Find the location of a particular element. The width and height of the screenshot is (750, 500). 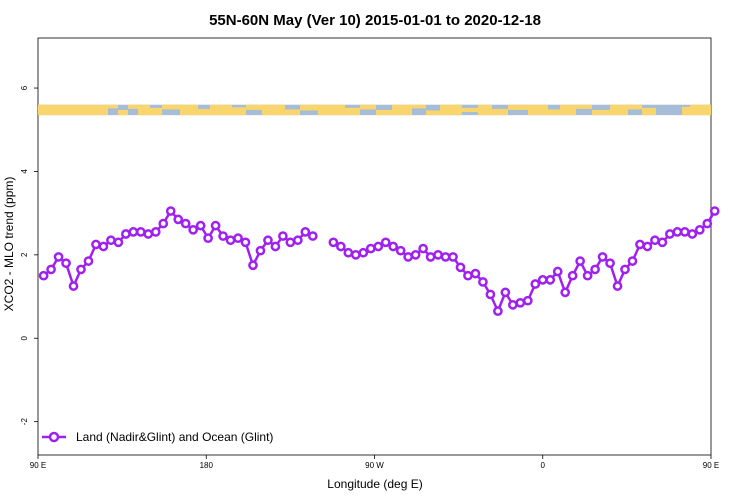

y-axis: -2 0 2 4 6 is located at coordinates (29, 255).